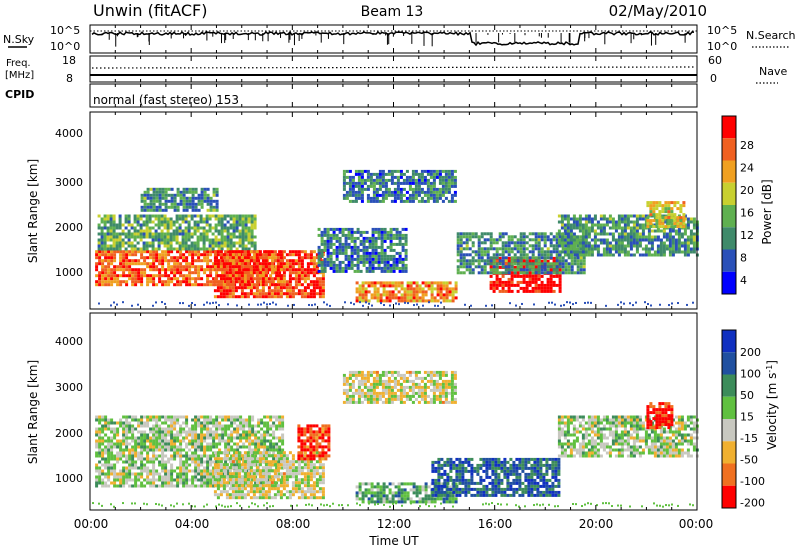 This screenshot has height=554, width=800. Describe the element at coordinates (773, 71) in the screenshot. I see `nave-label: Nave` at that location.